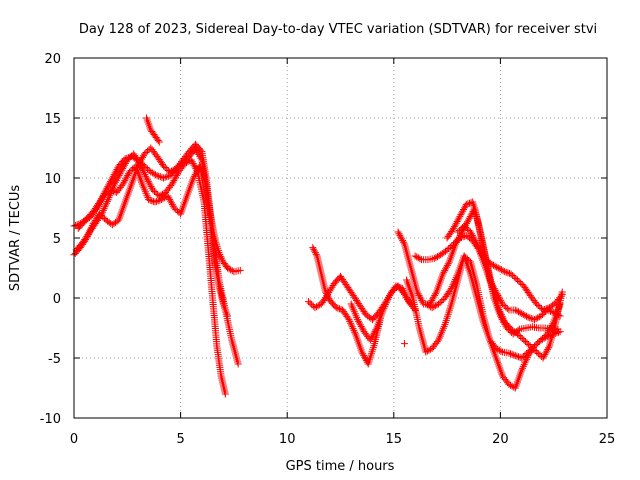 The width and height of the screenshot is (640, 480). I want to click on y-tick-label: -10, so click(50, 419).